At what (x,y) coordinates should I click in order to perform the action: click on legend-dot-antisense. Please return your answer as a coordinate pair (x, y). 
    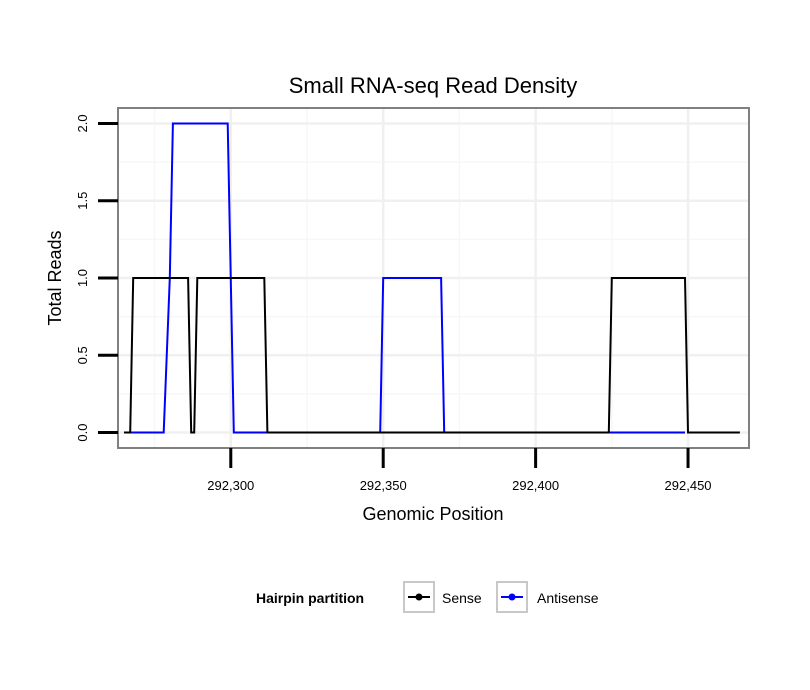
    Looking at the image, I should click on (512, 597).